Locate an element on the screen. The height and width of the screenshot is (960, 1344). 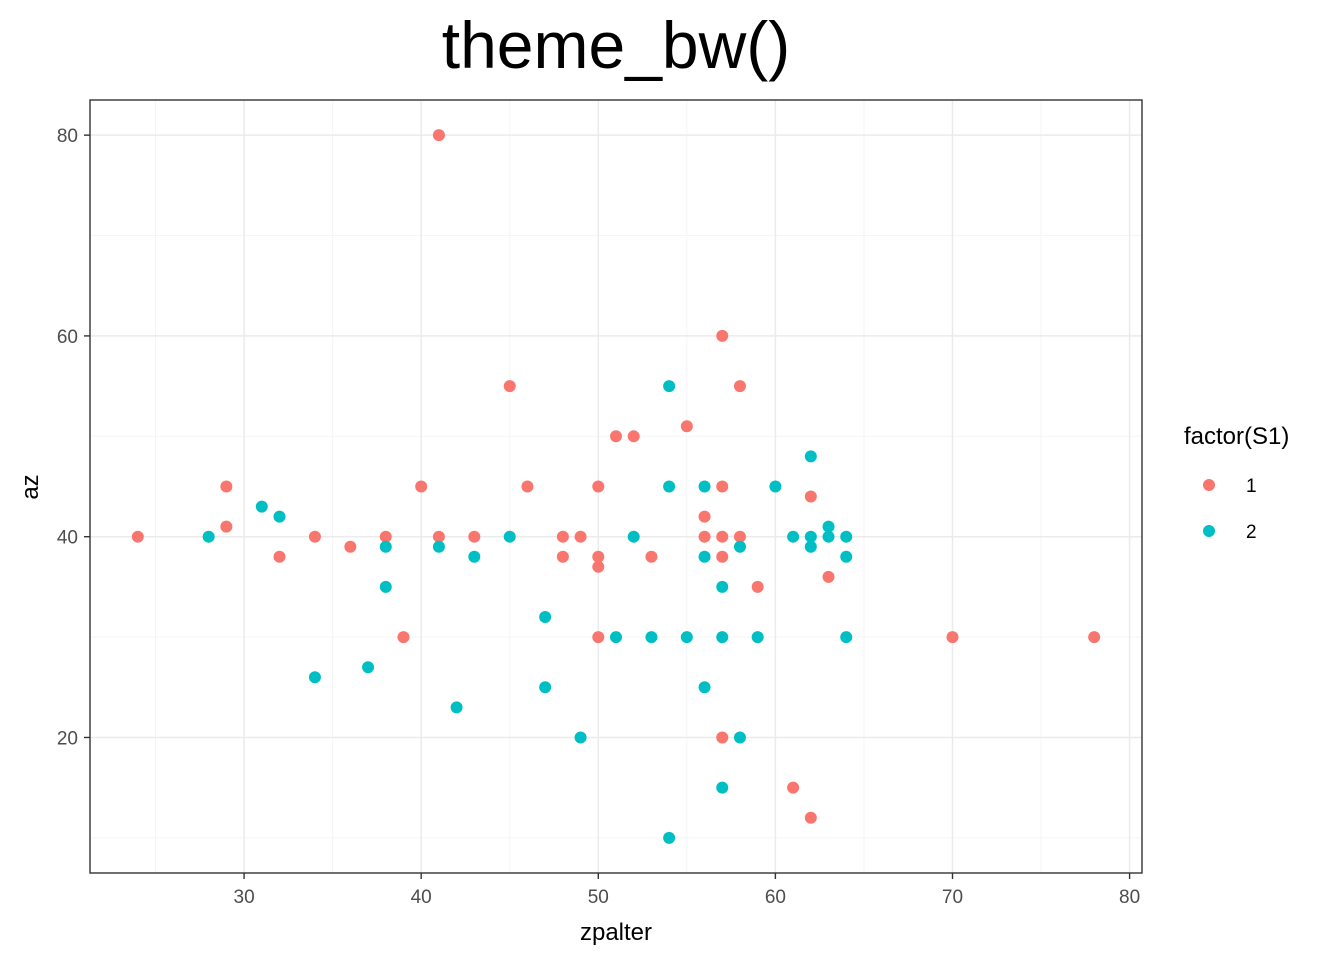
legend-title: factor(S1) is located at coordinates (1236, 436).